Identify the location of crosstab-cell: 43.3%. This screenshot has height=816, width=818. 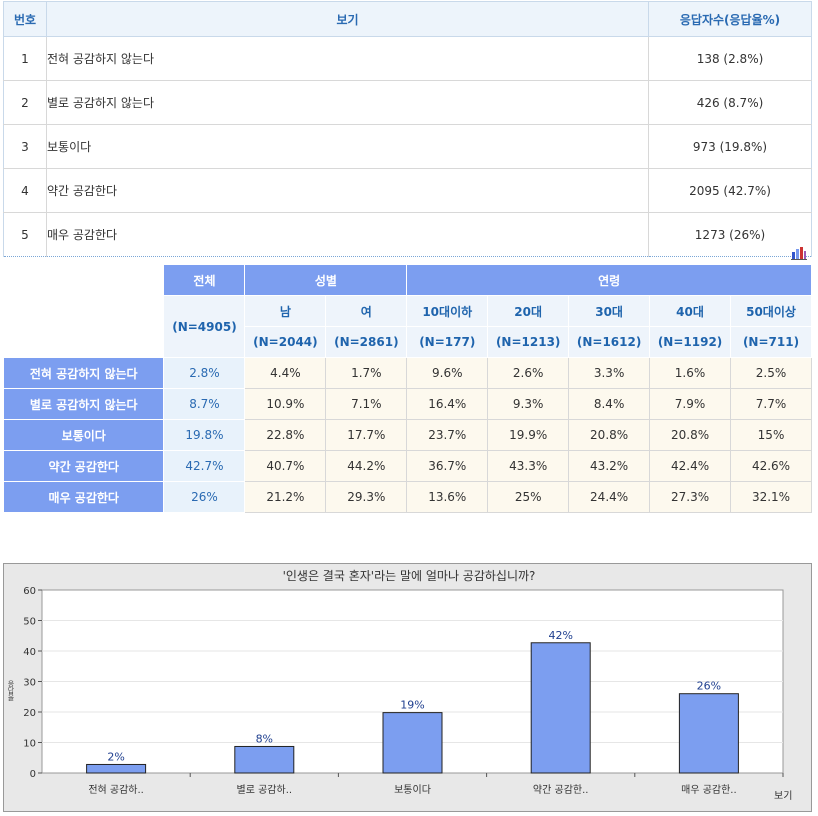
(528, 466).